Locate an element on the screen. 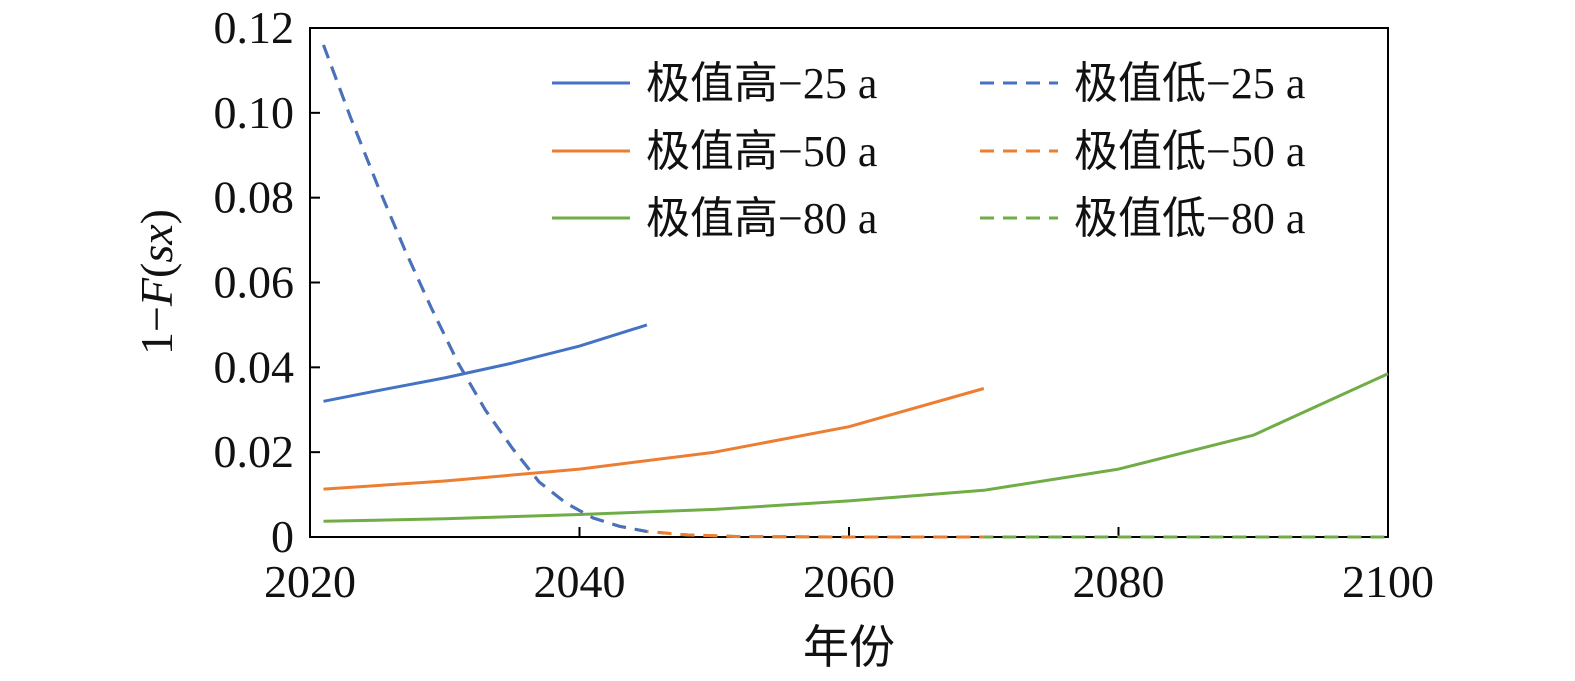 The image size is (1575, 681). legend-label: 极值高−80 a is located at coordinates (761, 218).